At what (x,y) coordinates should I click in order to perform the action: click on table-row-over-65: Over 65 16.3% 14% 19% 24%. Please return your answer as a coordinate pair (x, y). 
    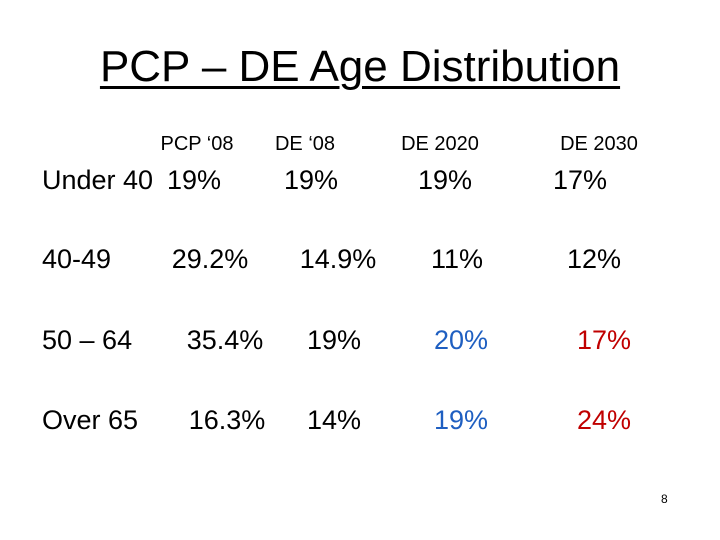
    Looking at the image, I should click on (360, 425).